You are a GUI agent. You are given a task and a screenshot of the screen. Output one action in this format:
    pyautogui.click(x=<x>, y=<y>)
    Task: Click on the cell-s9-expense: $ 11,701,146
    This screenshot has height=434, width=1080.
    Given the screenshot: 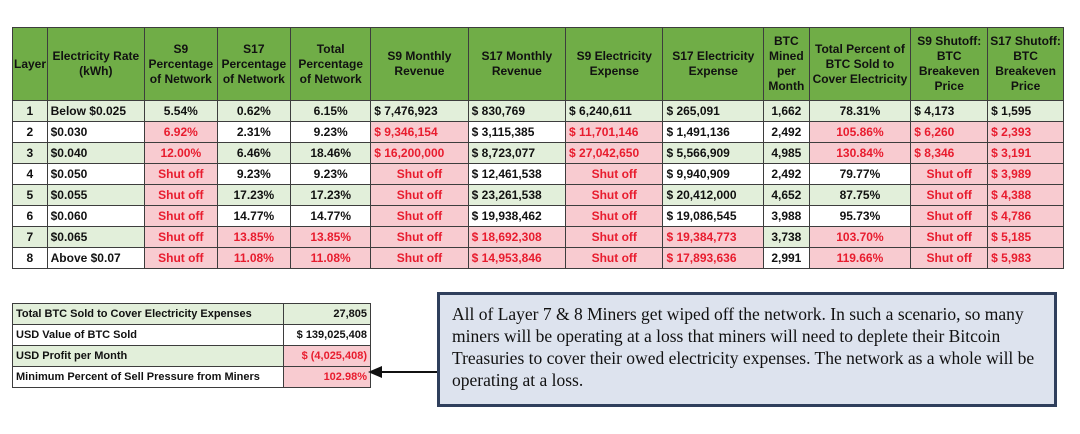 What is the action you would take?
    pyautogui.click(x=614, y=132)
    